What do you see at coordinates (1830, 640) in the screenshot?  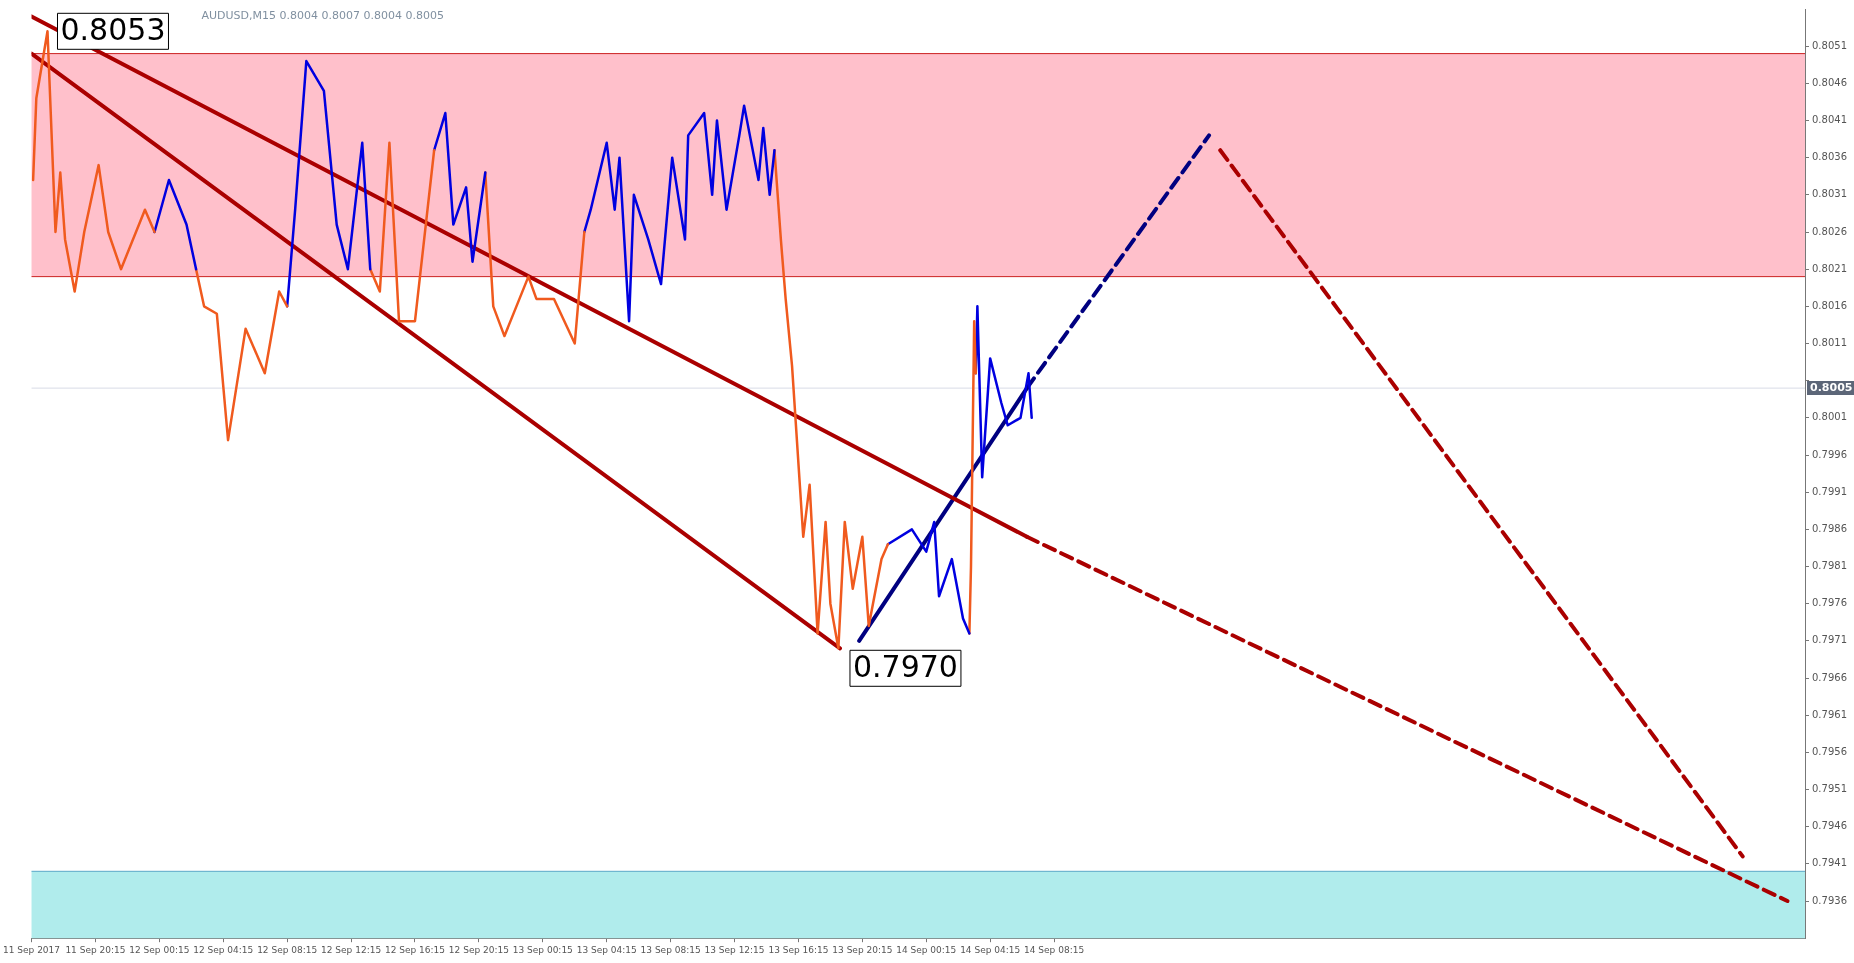 I see `y-tick-label: 0.7971` at bounding box center [1830, 640].